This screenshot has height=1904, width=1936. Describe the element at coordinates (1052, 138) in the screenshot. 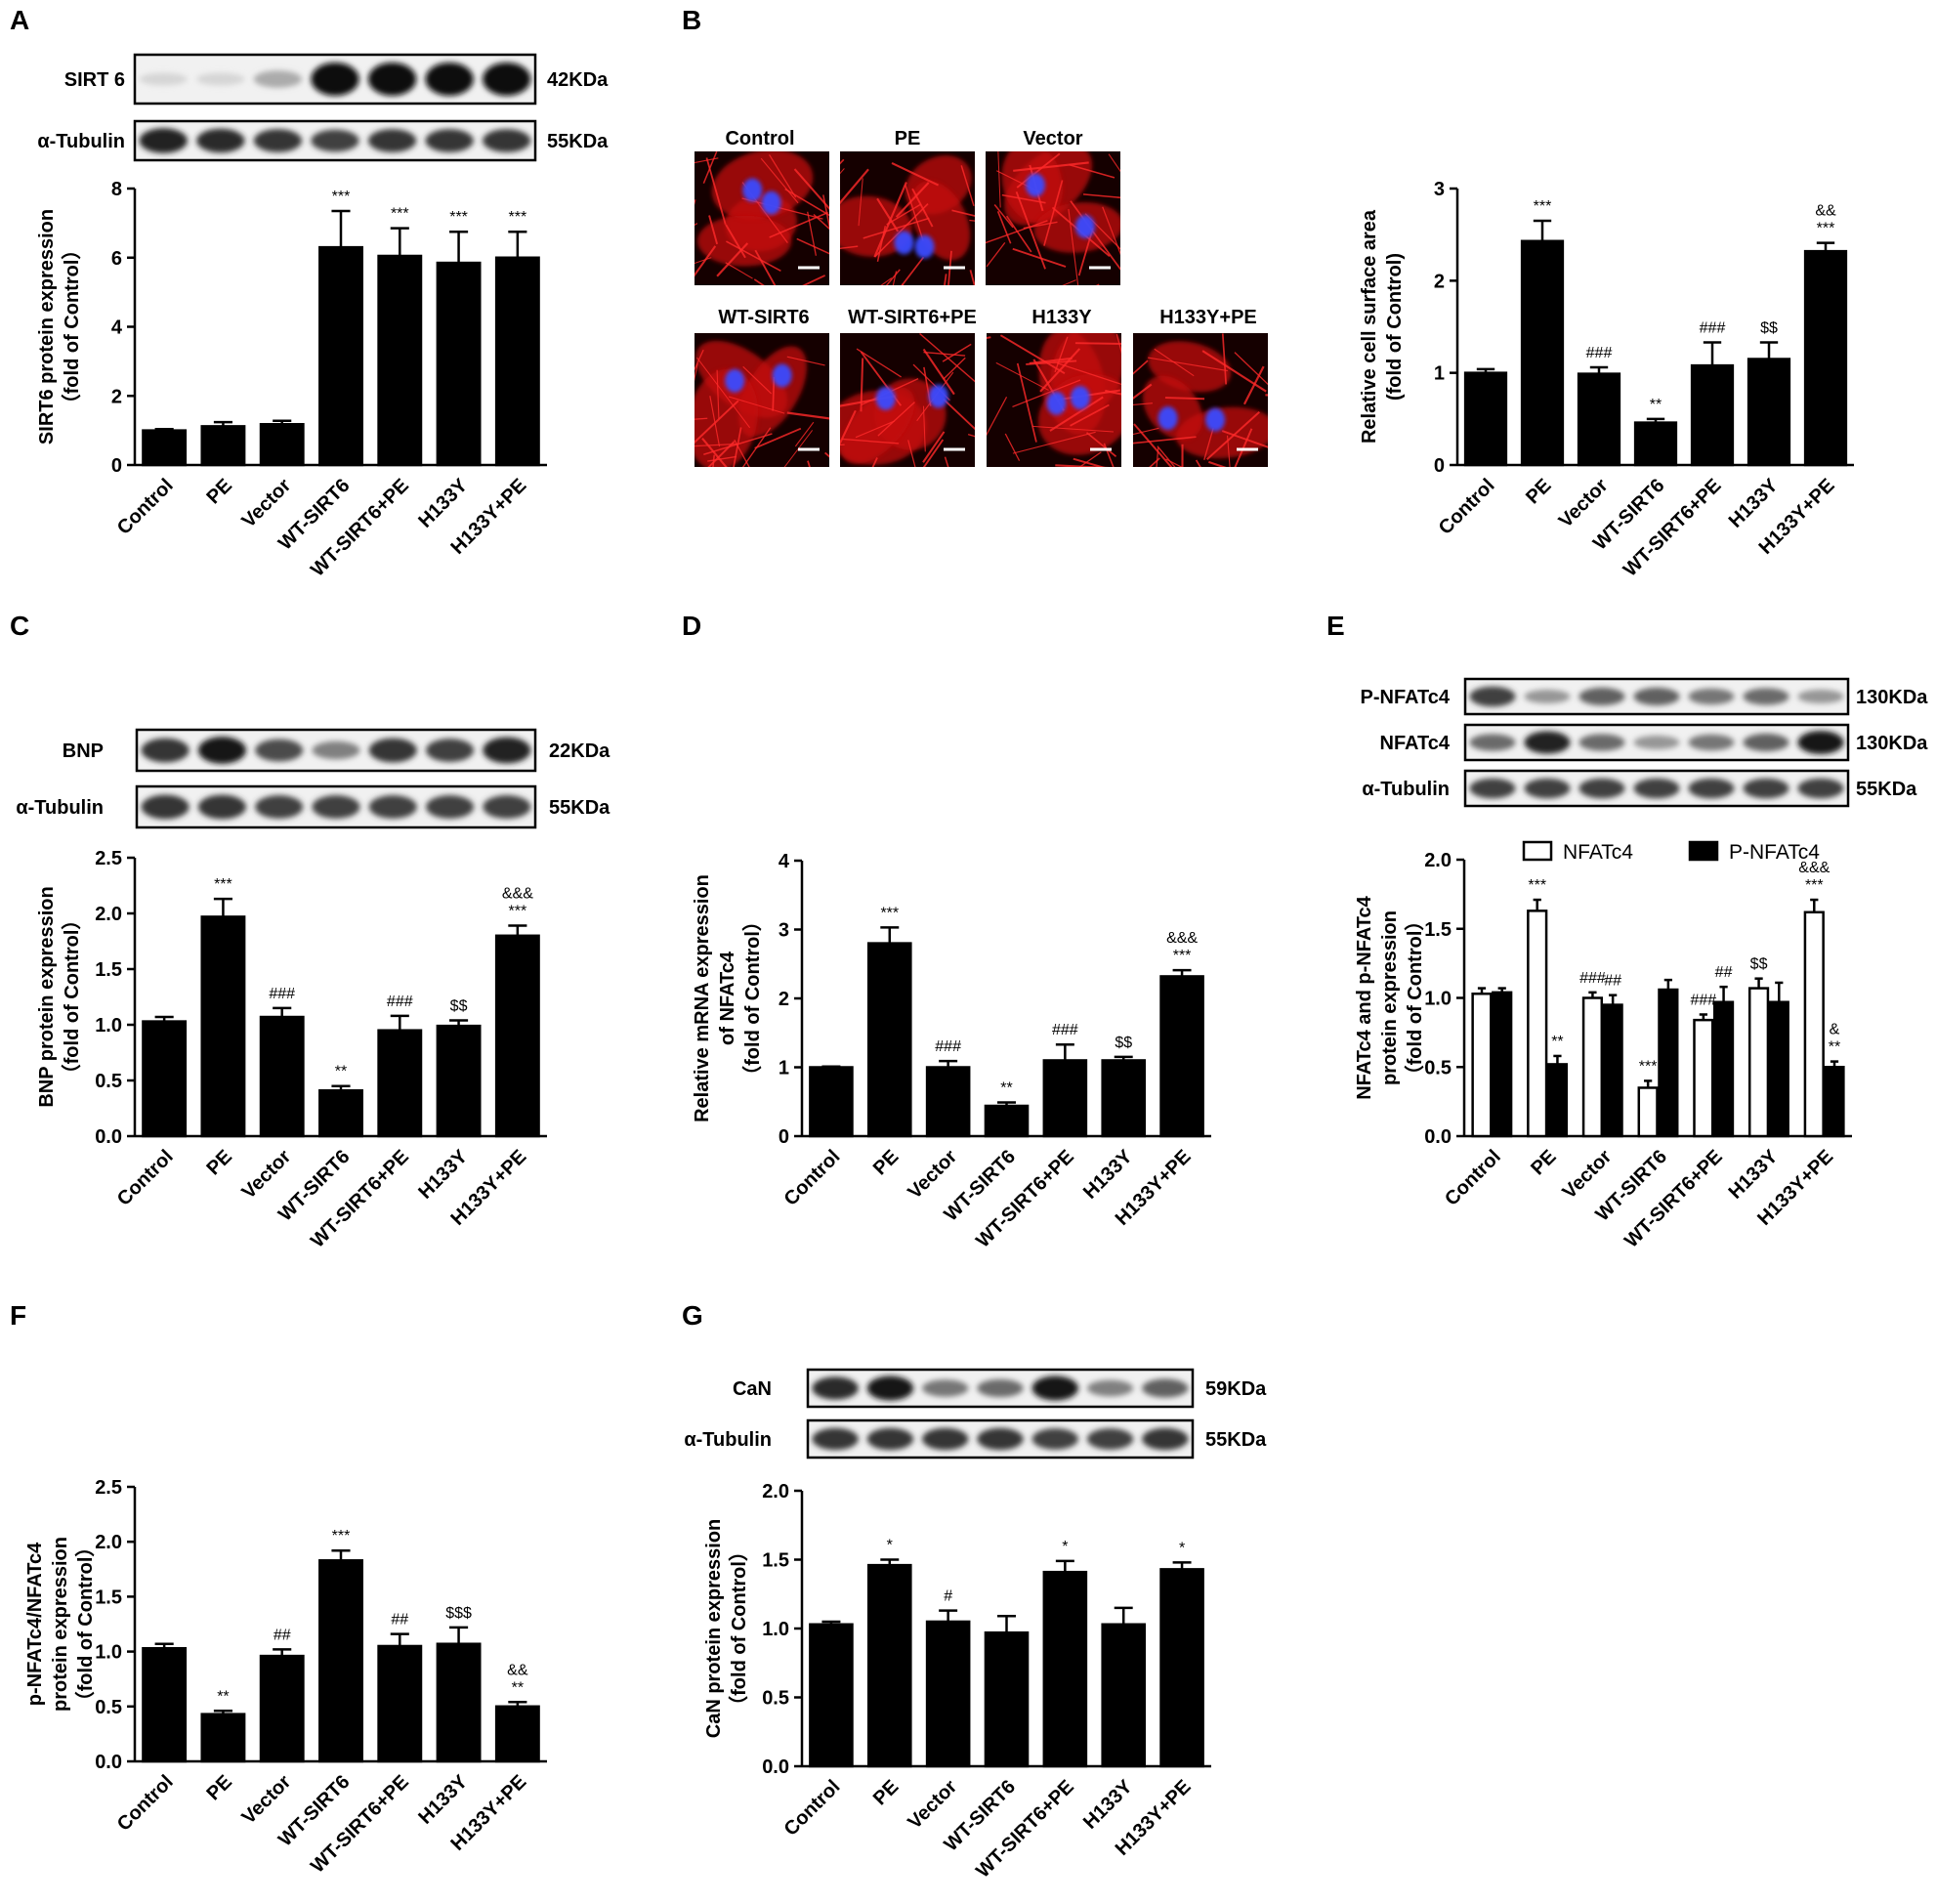

I see `image-label-vector: Vector` at that location.